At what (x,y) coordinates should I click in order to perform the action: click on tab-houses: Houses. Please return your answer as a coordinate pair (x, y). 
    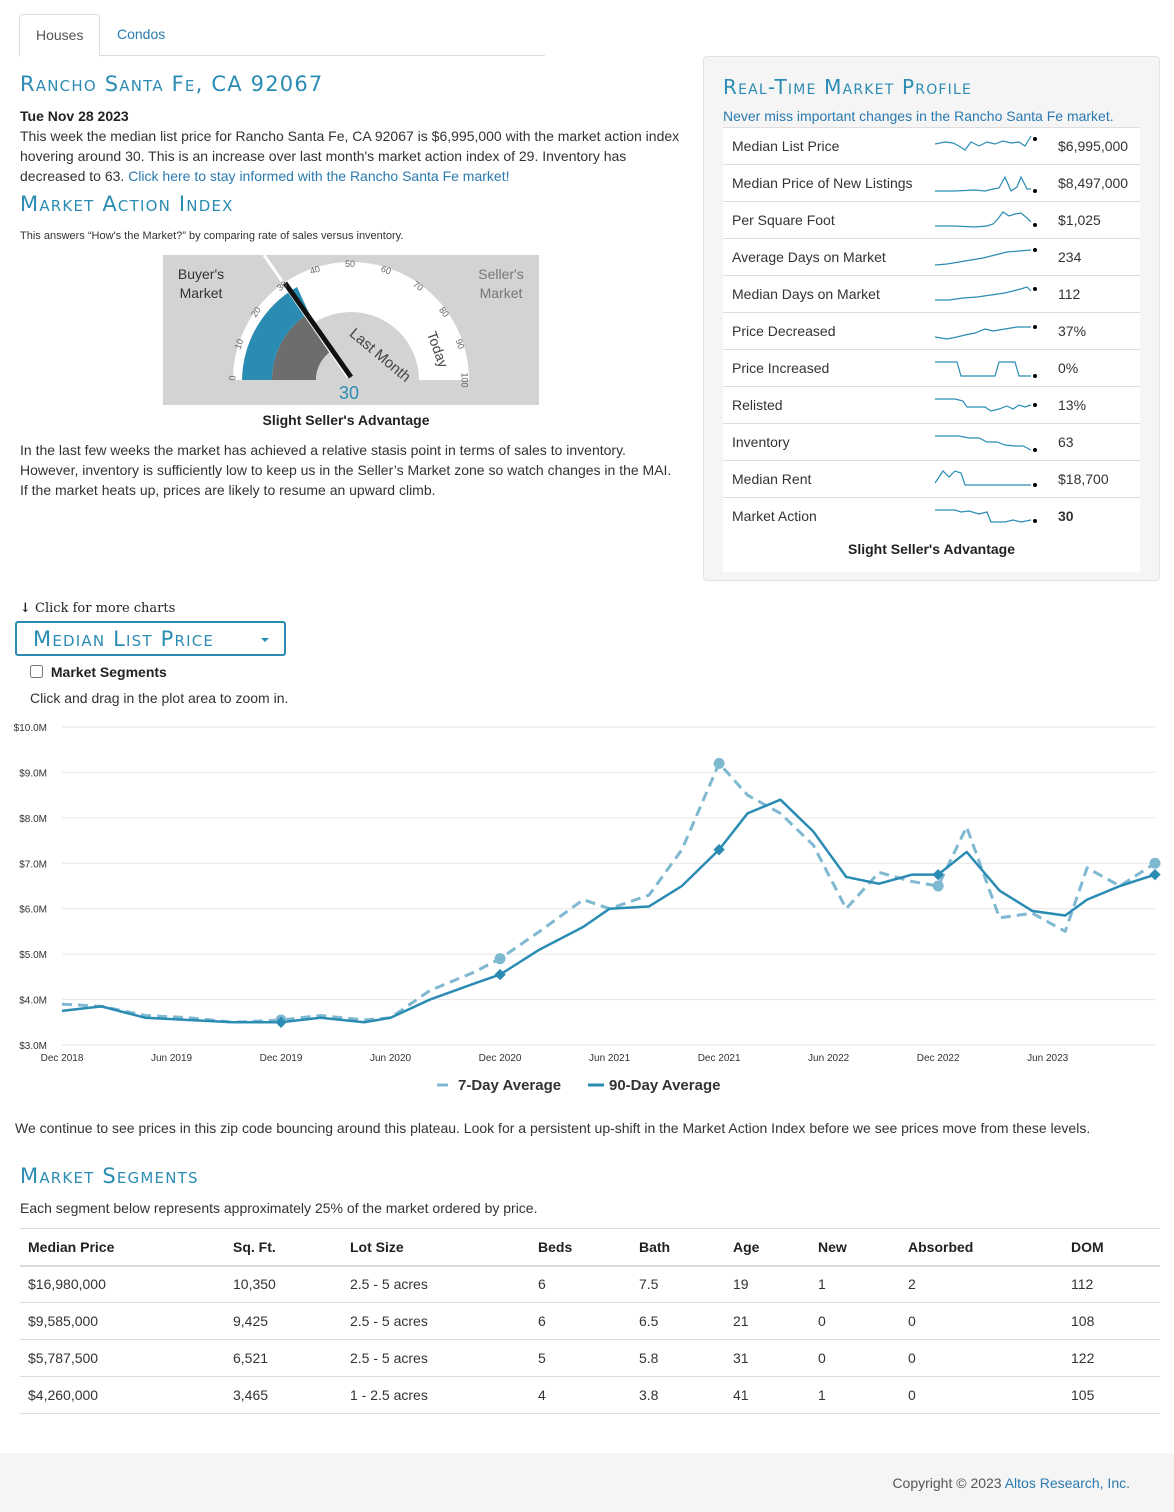
    Looking at the image, I should click on (60, 35).